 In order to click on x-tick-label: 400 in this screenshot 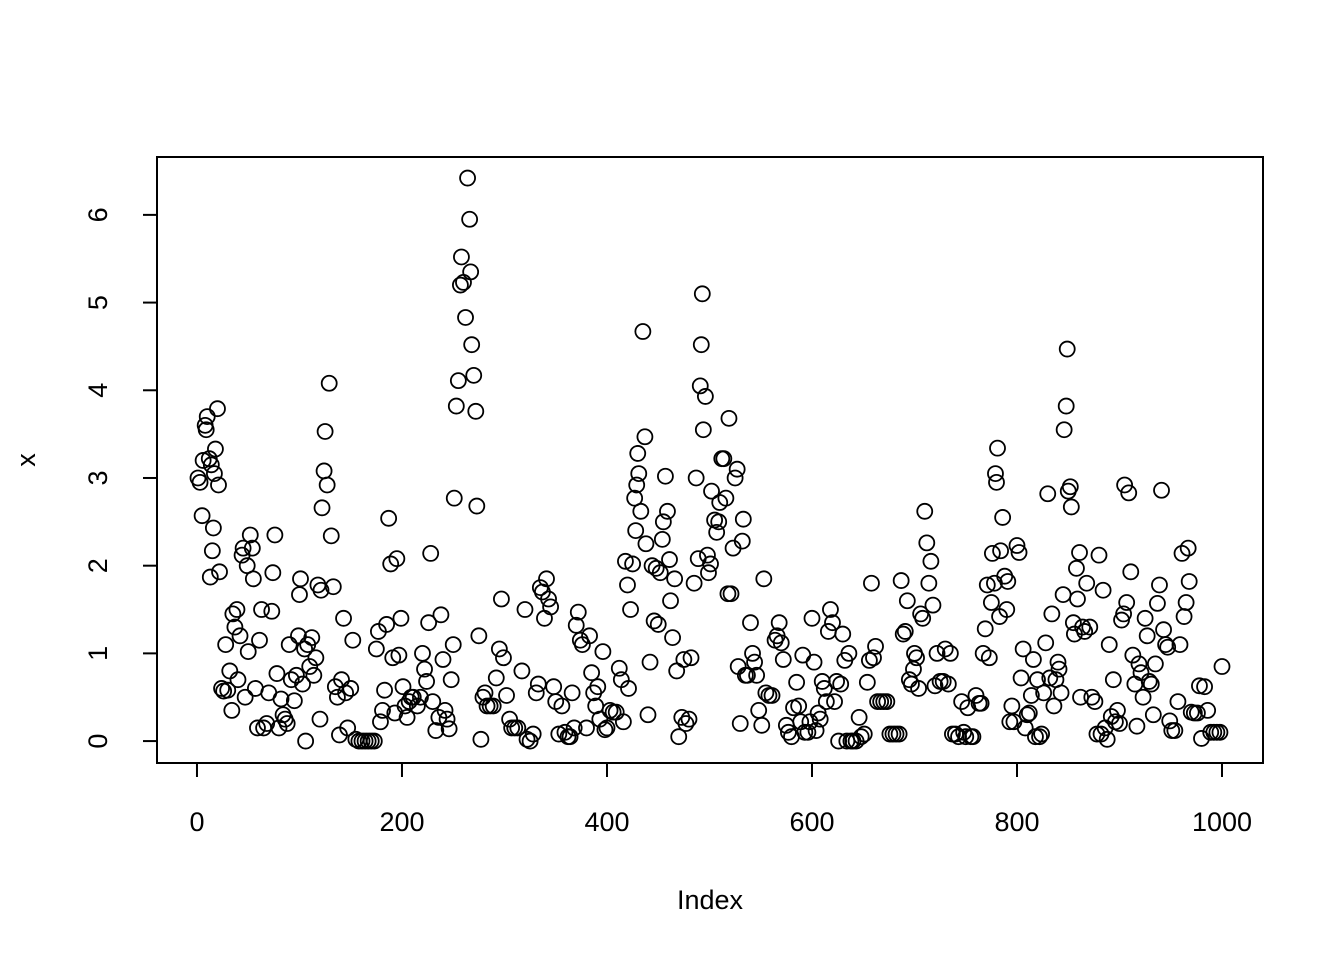, I will do `click(606, 822)`.